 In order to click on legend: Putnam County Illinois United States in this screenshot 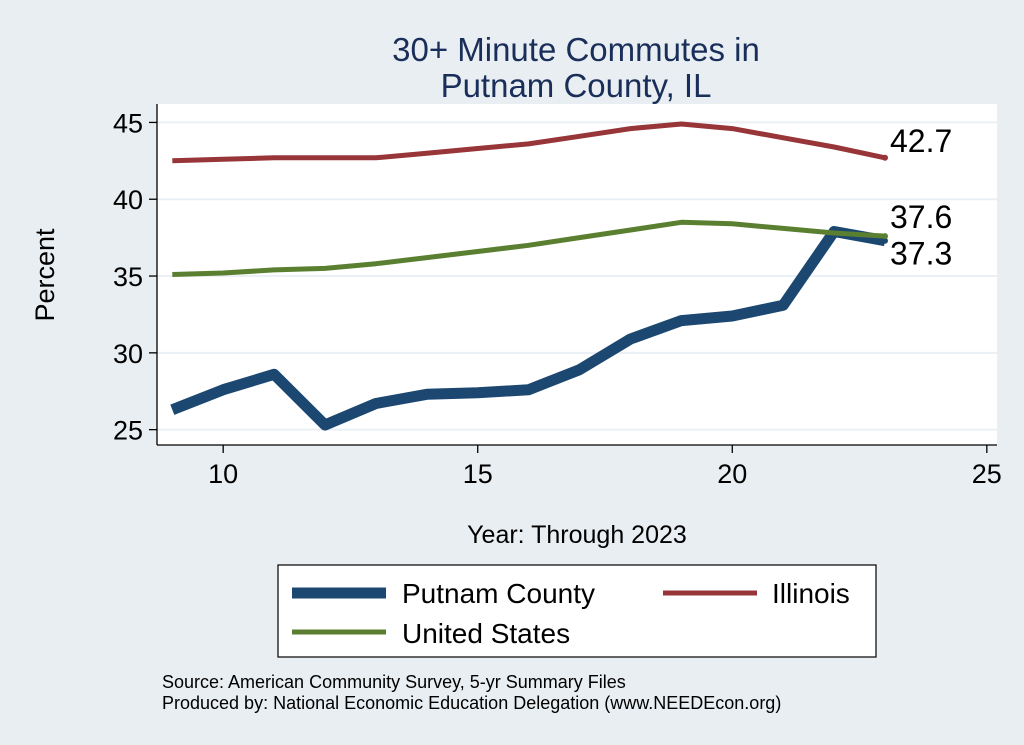, I will do `click(577, 611)`.